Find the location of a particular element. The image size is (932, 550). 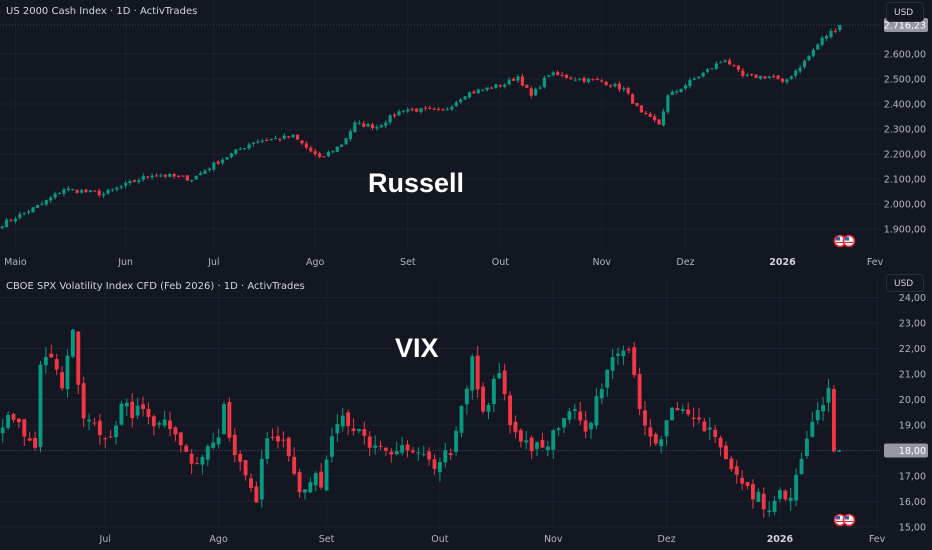

russell-y-tick-label: 2.300,00 is located at coordinates (905, 130).